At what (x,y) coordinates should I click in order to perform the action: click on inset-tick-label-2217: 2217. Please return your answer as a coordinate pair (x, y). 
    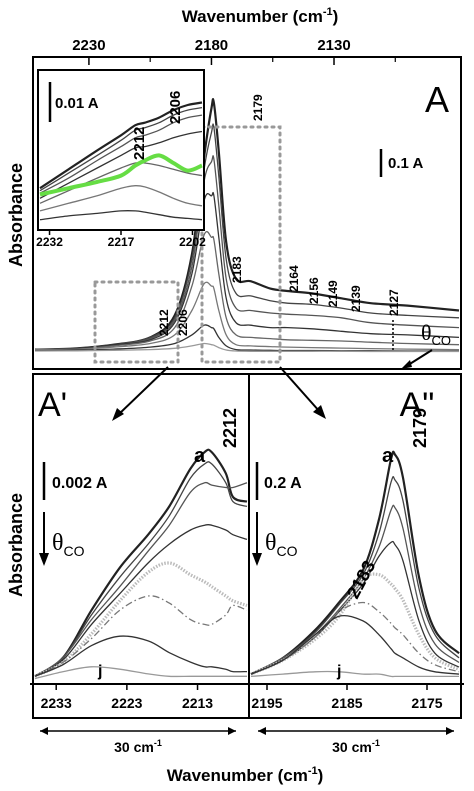
    Looking at the image, I should click on (121, 242).